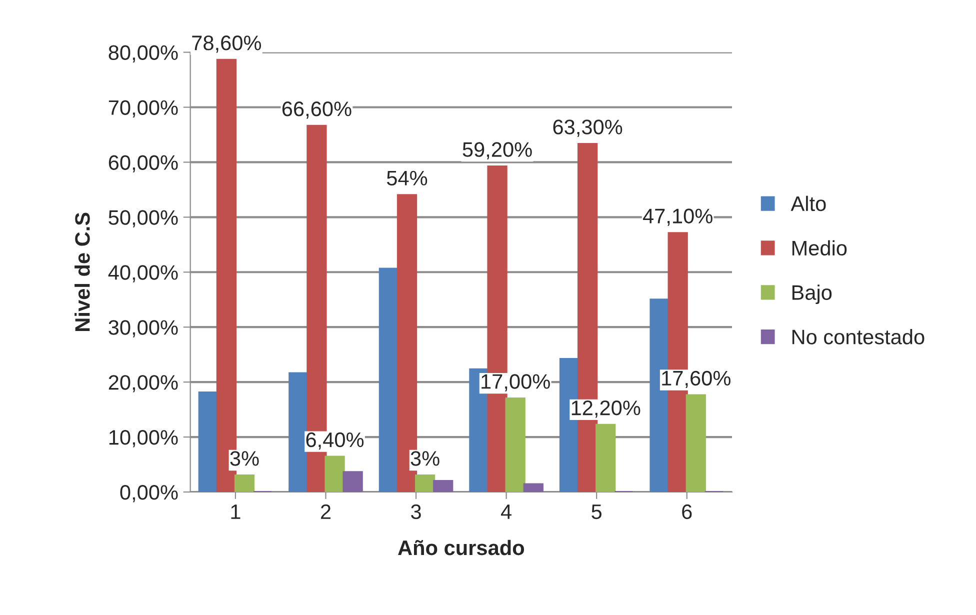  Describe the element at coordinates (407, 178) in the screenshot. I see `data-label: 54%` at that location.